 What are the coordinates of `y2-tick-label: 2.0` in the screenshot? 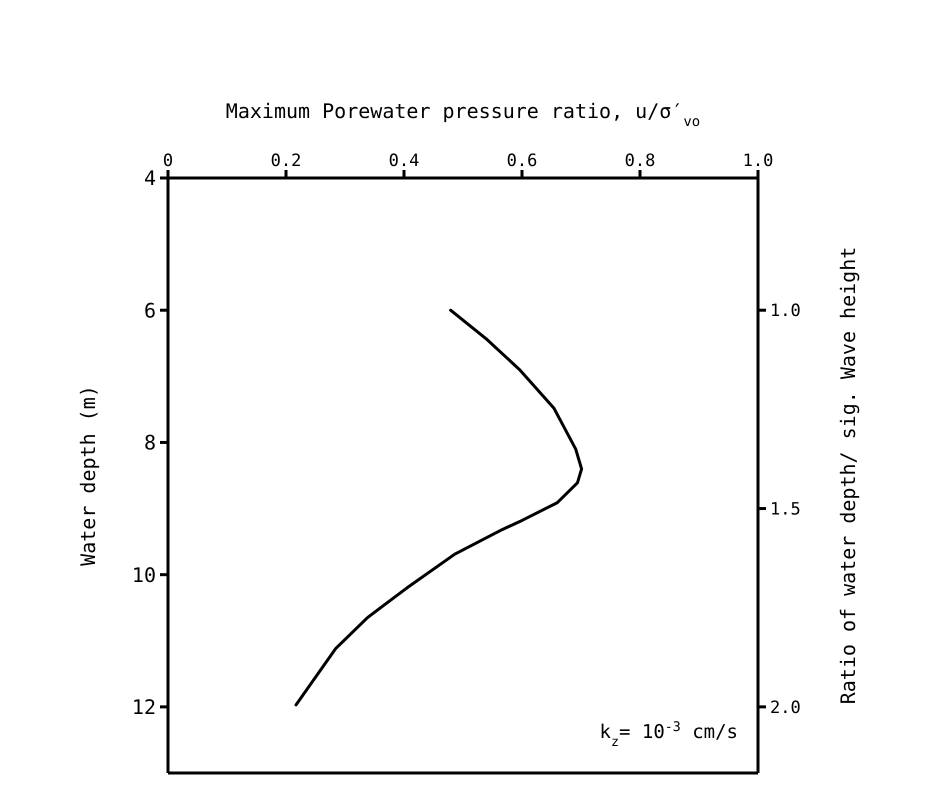 It's located at (785, 708).